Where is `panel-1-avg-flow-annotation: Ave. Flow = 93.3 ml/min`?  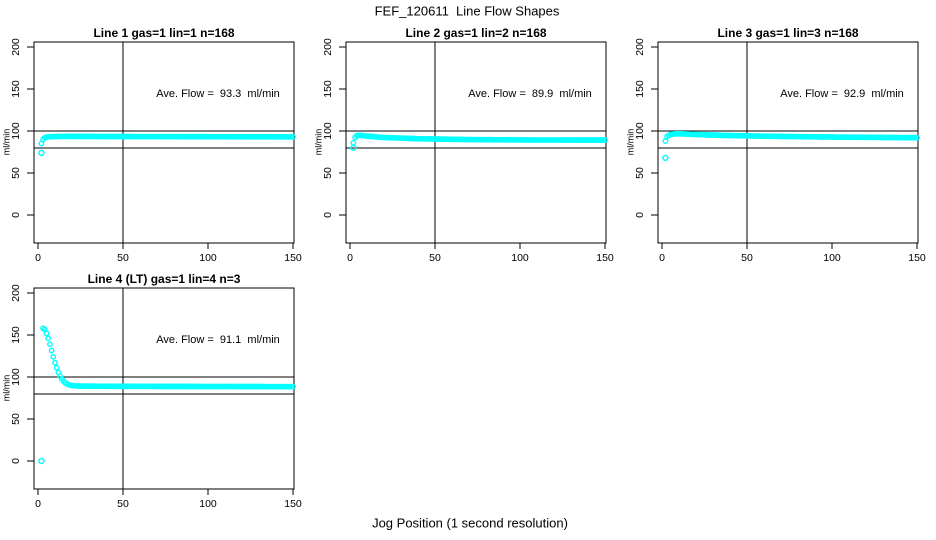
panel-1-avg-flow-annotation: Ave. Flow = 93.3 ml/min is located at coordinates (218, 94).